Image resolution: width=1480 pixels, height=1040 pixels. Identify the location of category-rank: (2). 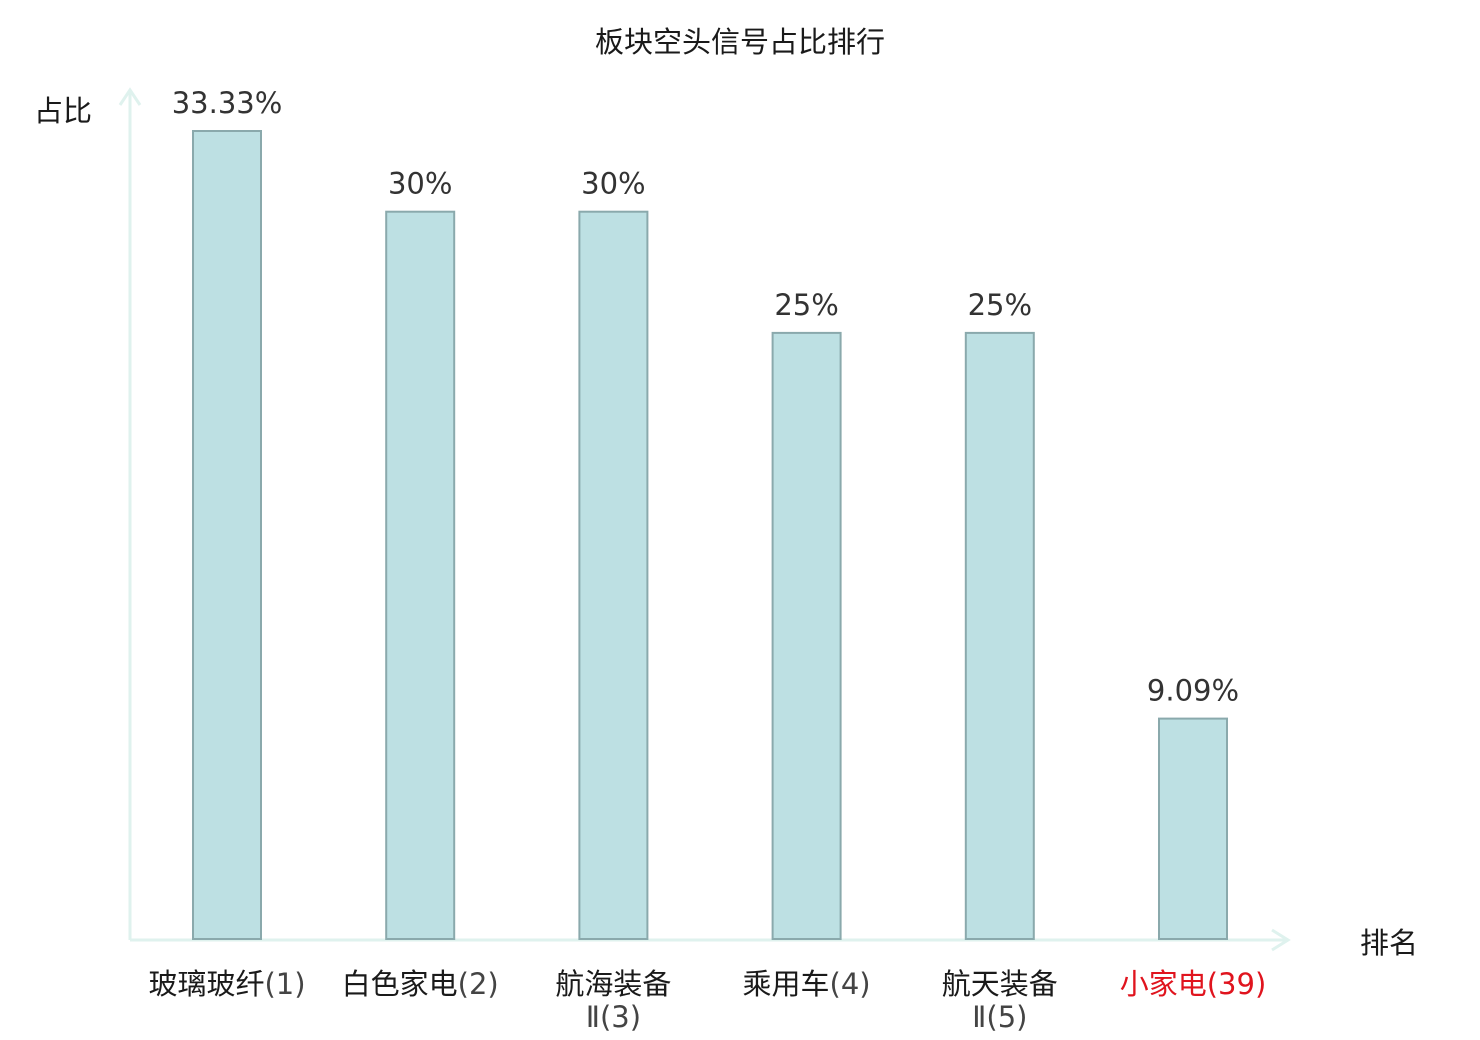
(478, 984).